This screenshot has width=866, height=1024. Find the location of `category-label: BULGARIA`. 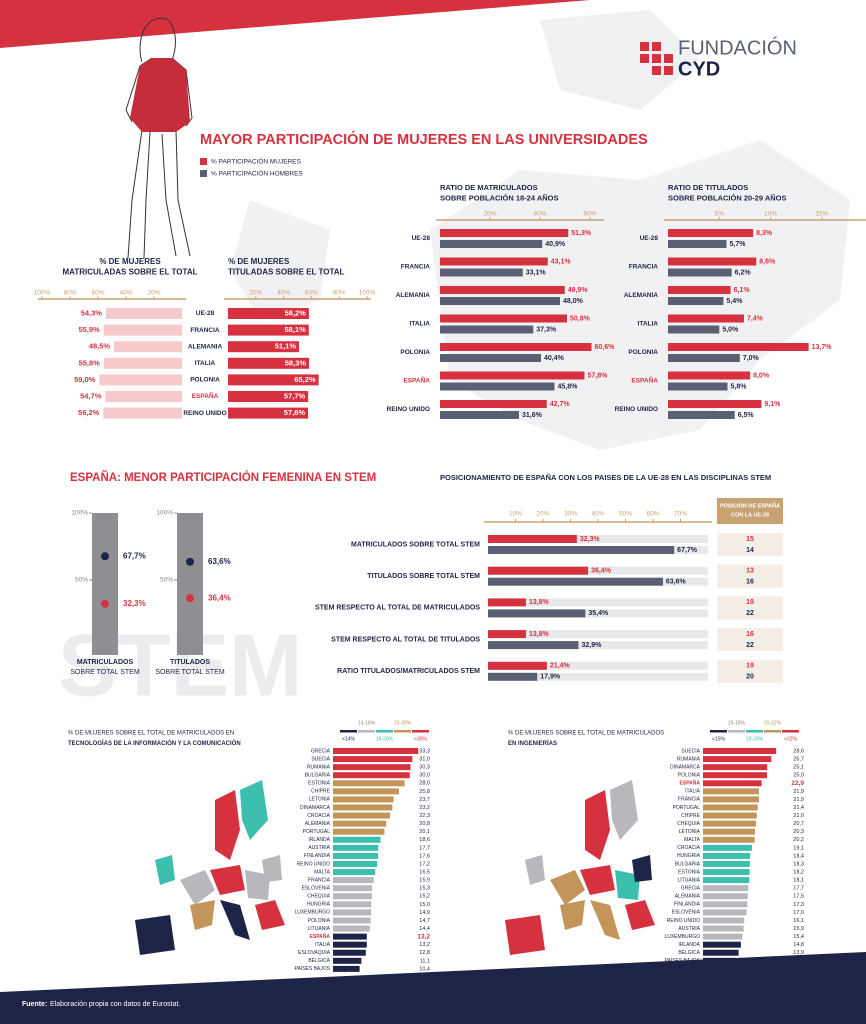

category-label: BULGARIA is located at coordinates (688, 864).